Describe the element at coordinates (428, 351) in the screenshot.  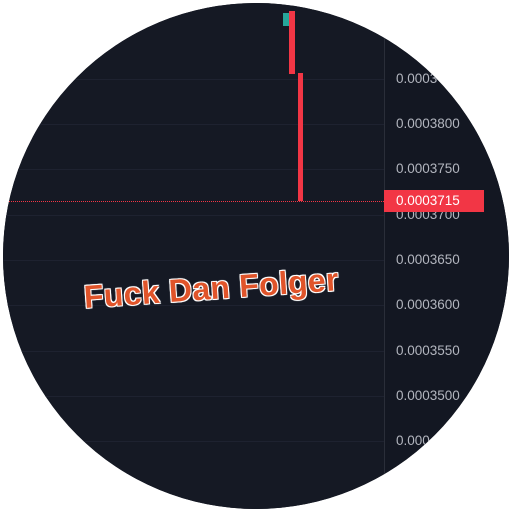
I see `y-tick-label: 0.0003550` at that location.